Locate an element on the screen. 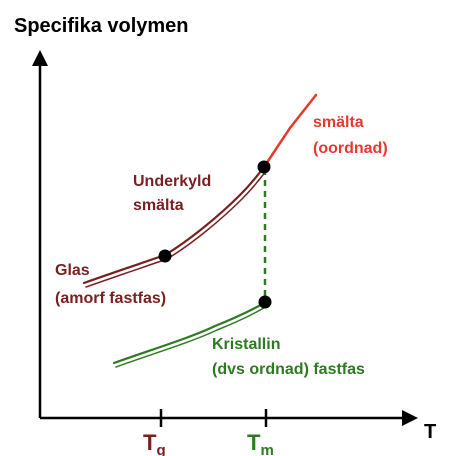  label-melt-2: (oordnad) is located at coordinates (350, 148).